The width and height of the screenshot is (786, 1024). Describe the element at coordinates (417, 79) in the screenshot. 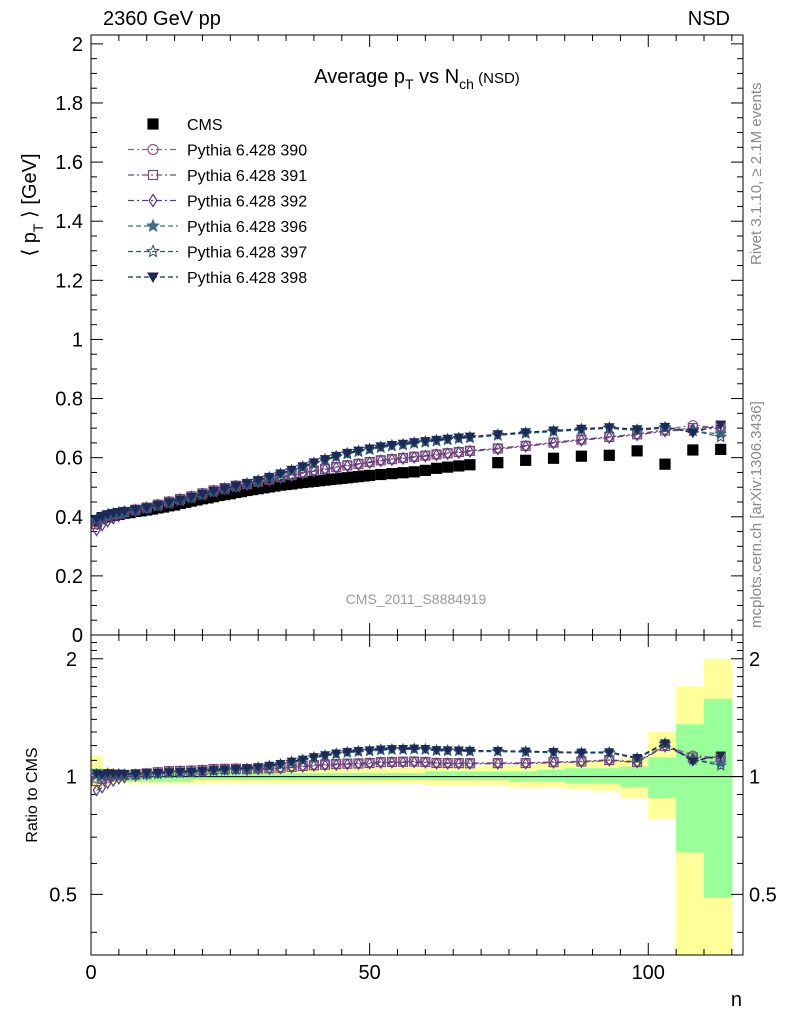

I see `chart-title: Average pT vs Nch (NSD)` at that location.